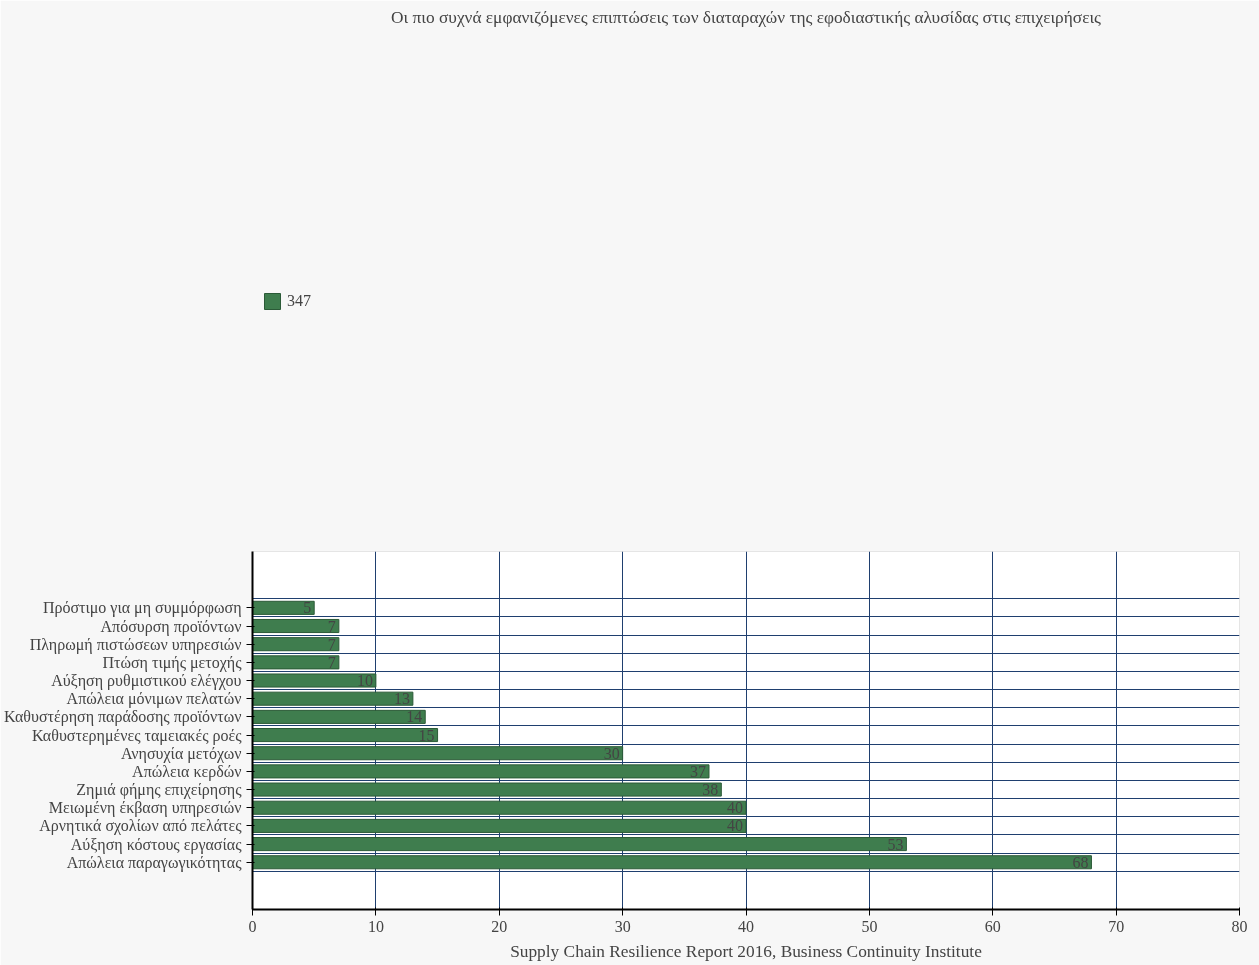 This screenshot has height=965, width=1259. Describe the element at coordinates (141, 826) in the screenshot. I see `y-tick-label: Αρνητικά σχολίων από πελάτες` at that location.